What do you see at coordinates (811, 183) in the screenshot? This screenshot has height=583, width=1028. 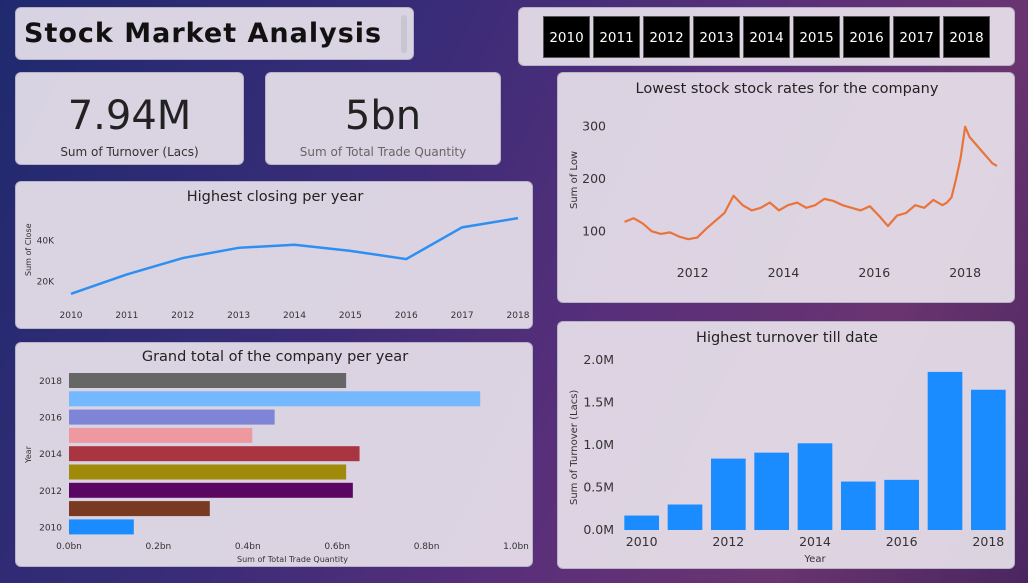 I see `low-series-line` at bounding box center [811, 183].